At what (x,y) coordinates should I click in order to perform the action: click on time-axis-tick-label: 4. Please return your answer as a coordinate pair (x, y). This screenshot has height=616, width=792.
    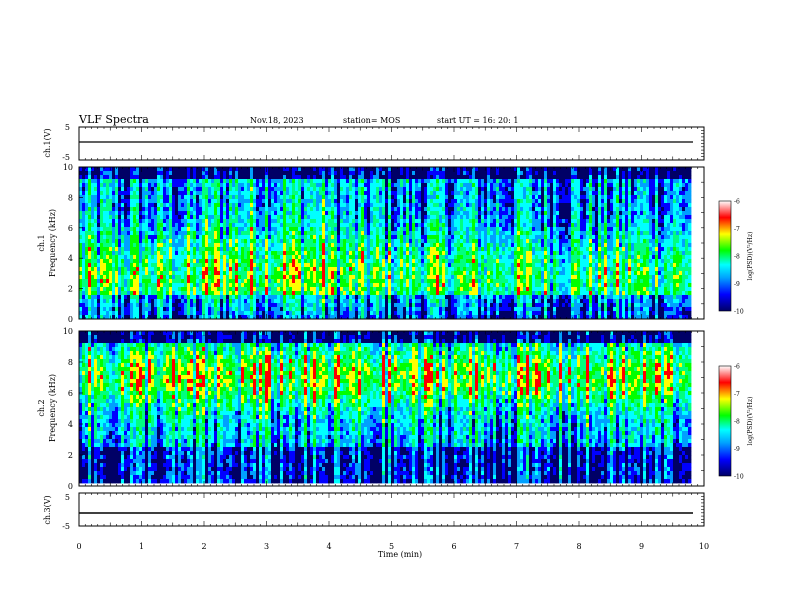
    Looking at the image, I should click on (328, 546).